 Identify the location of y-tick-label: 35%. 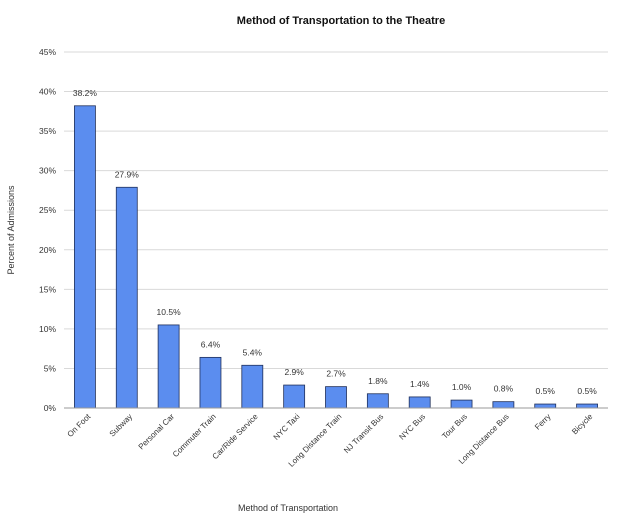
(47, 131).